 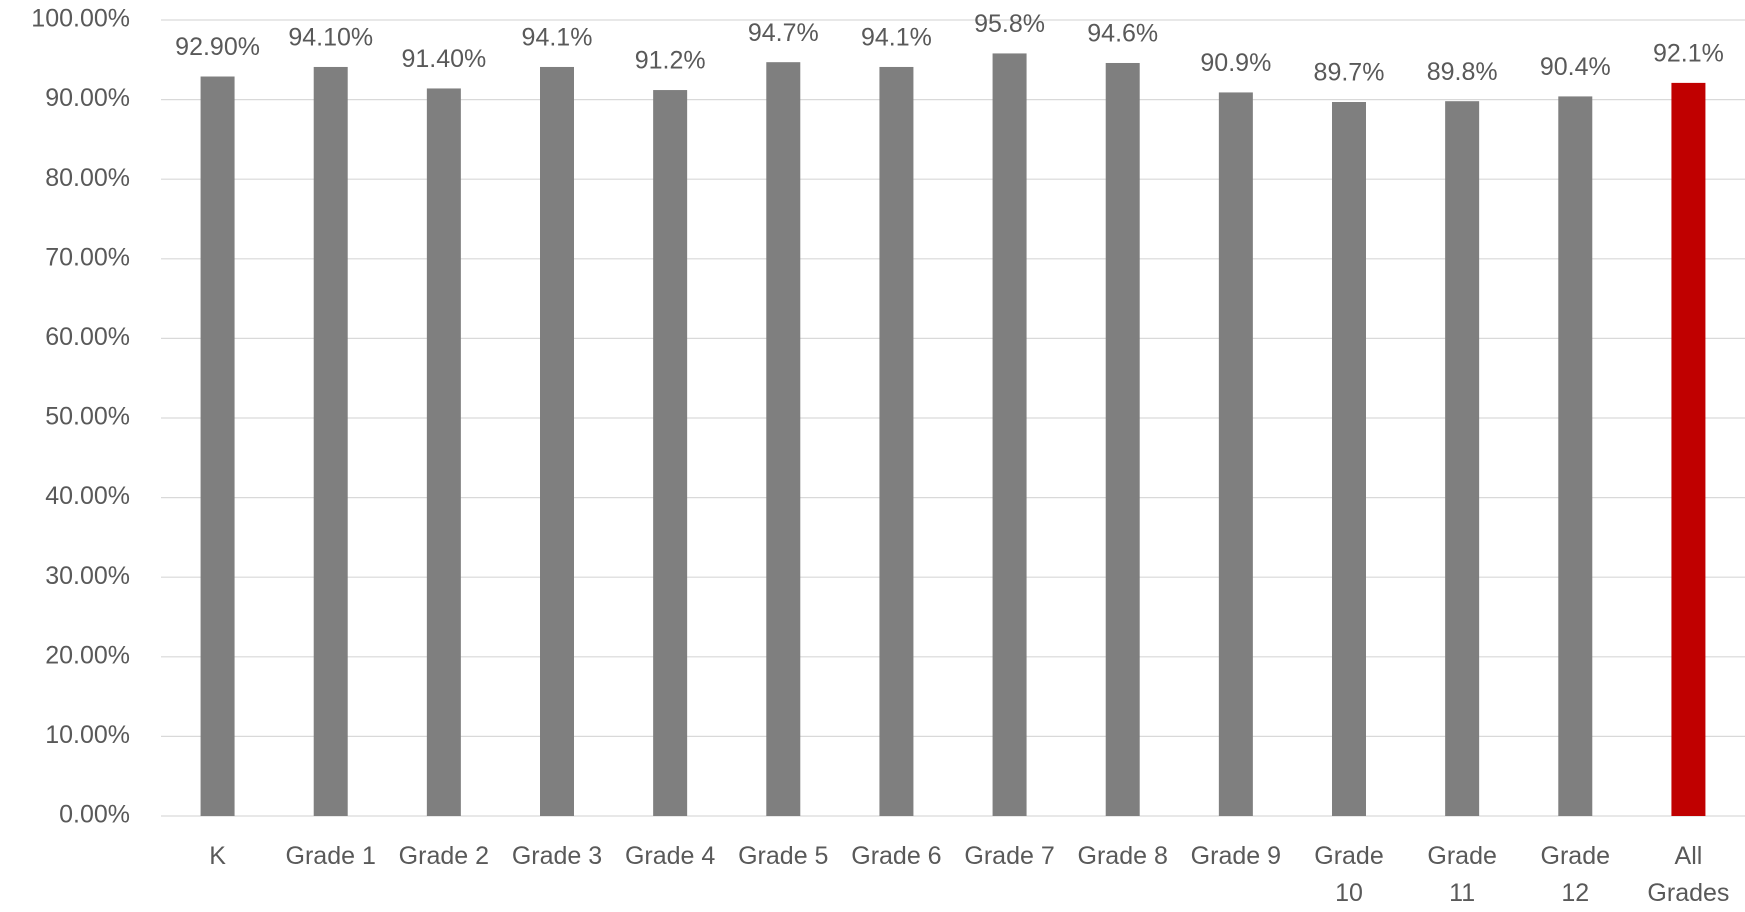 What do you see at coordinates (1349, 73) in the screenshot?
I see `value-label: 89.7%` at bounding box center [1349, 73].